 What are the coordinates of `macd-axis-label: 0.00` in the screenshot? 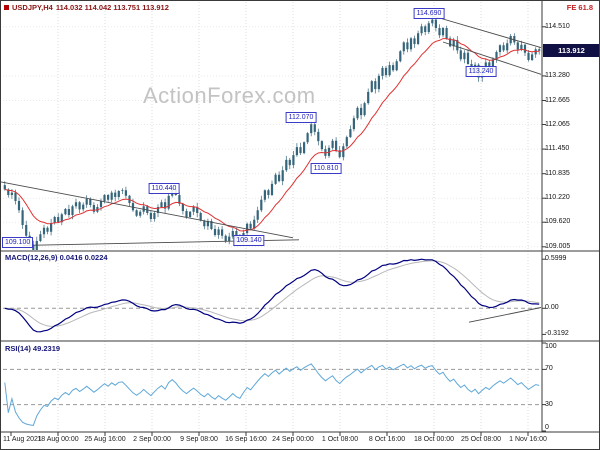 It's located at (552, 308).